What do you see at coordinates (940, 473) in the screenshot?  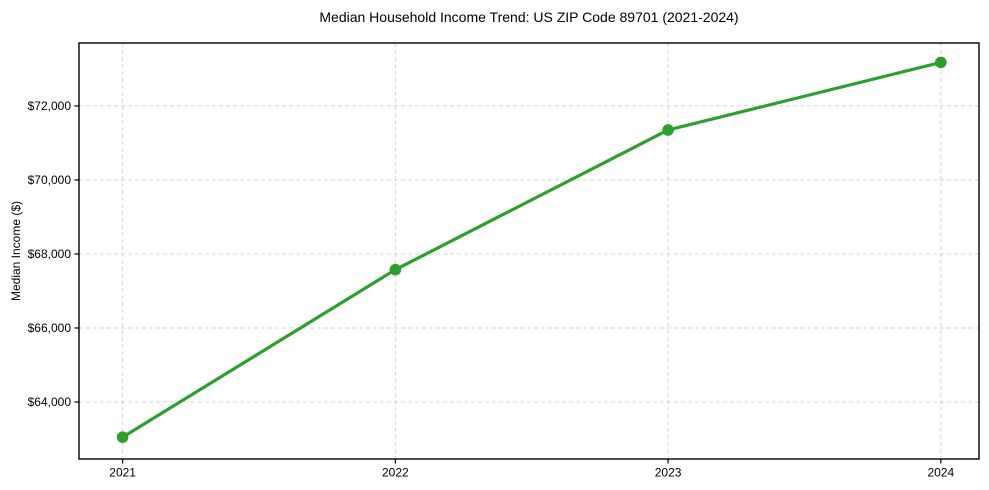 I see `x-tick-label: 2024` at bounding box center [940, 473].